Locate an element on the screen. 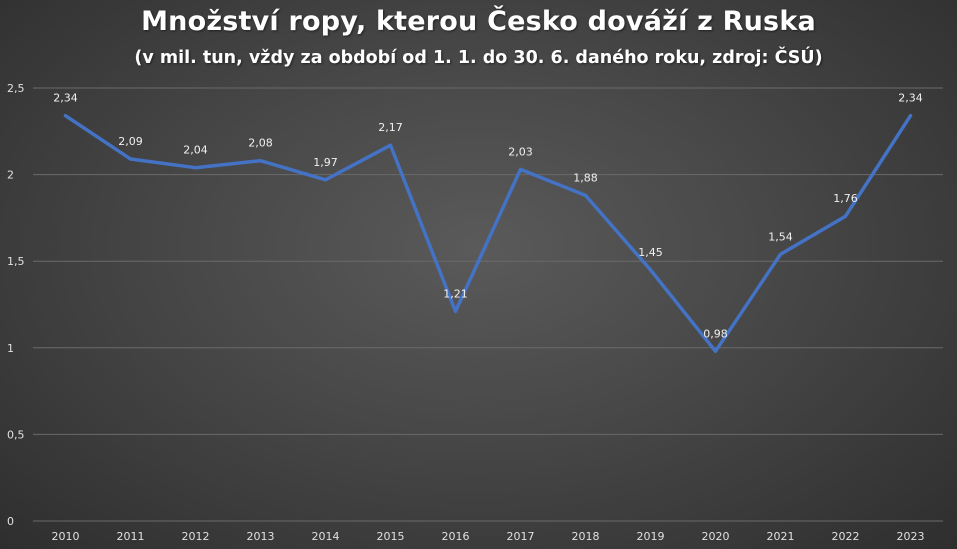  y-tick-label: 2 is located at coordinates (10, 175).